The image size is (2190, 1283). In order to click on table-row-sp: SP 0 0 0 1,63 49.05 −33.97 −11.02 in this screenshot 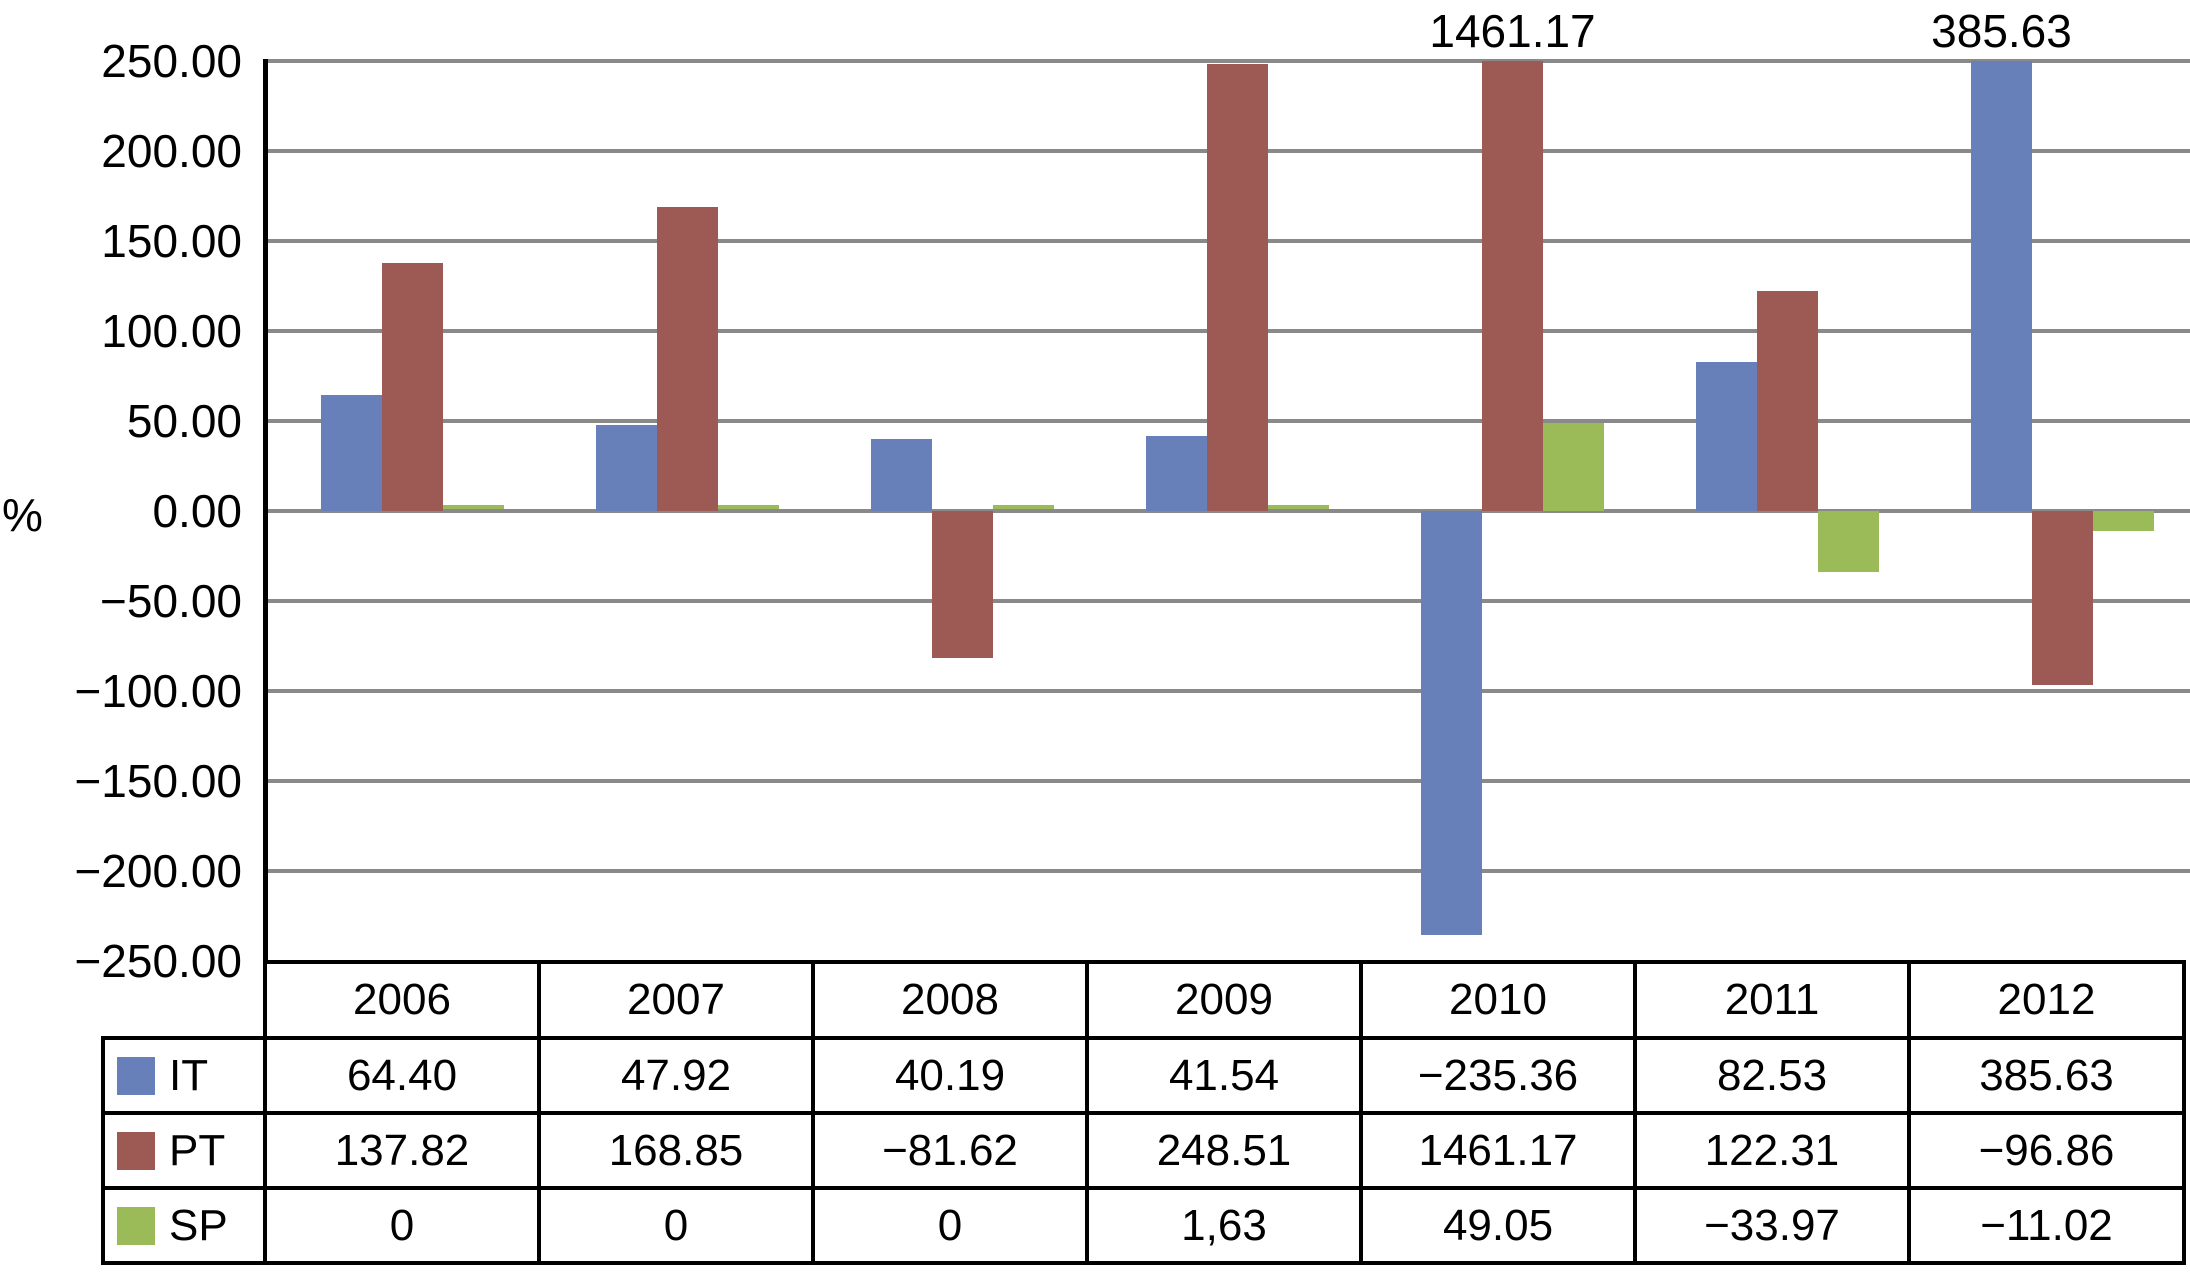, I will do `click(1143, 1225)`.